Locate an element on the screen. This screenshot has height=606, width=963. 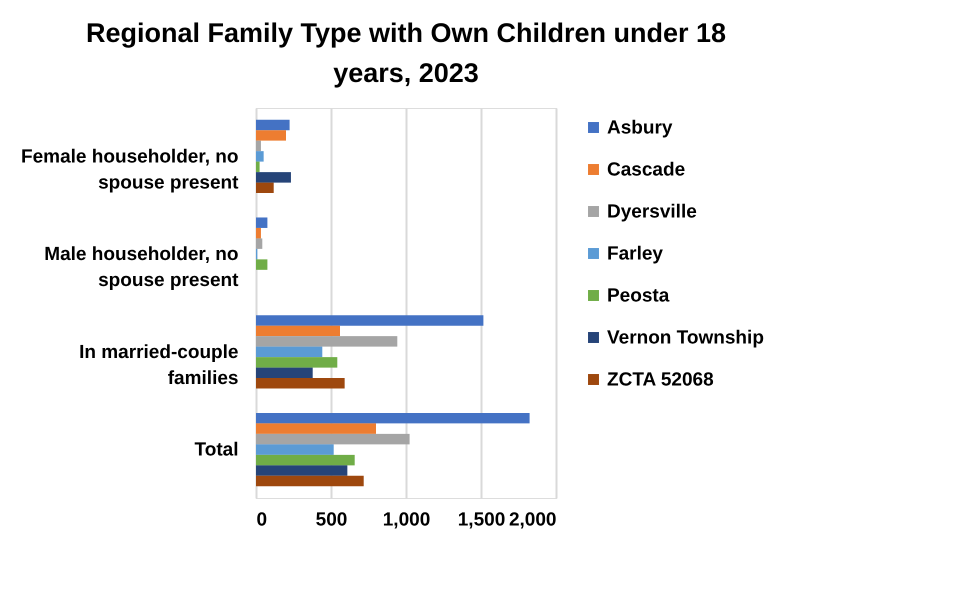
legend-label: Peosta is located at coordinates (638, 296).